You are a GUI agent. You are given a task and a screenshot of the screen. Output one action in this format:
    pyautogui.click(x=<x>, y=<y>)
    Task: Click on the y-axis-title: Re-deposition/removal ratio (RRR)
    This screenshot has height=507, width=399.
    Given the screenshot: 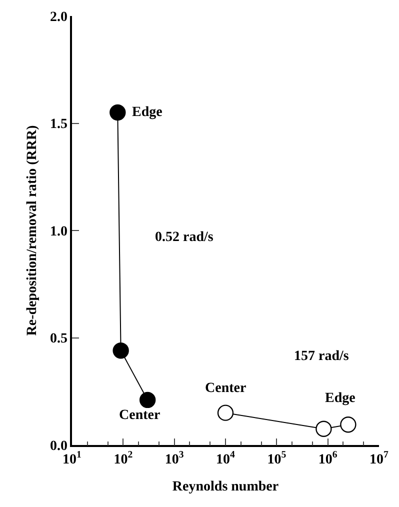 What is the action you would take?
    pyautogui.click(x=32, y=230)
    